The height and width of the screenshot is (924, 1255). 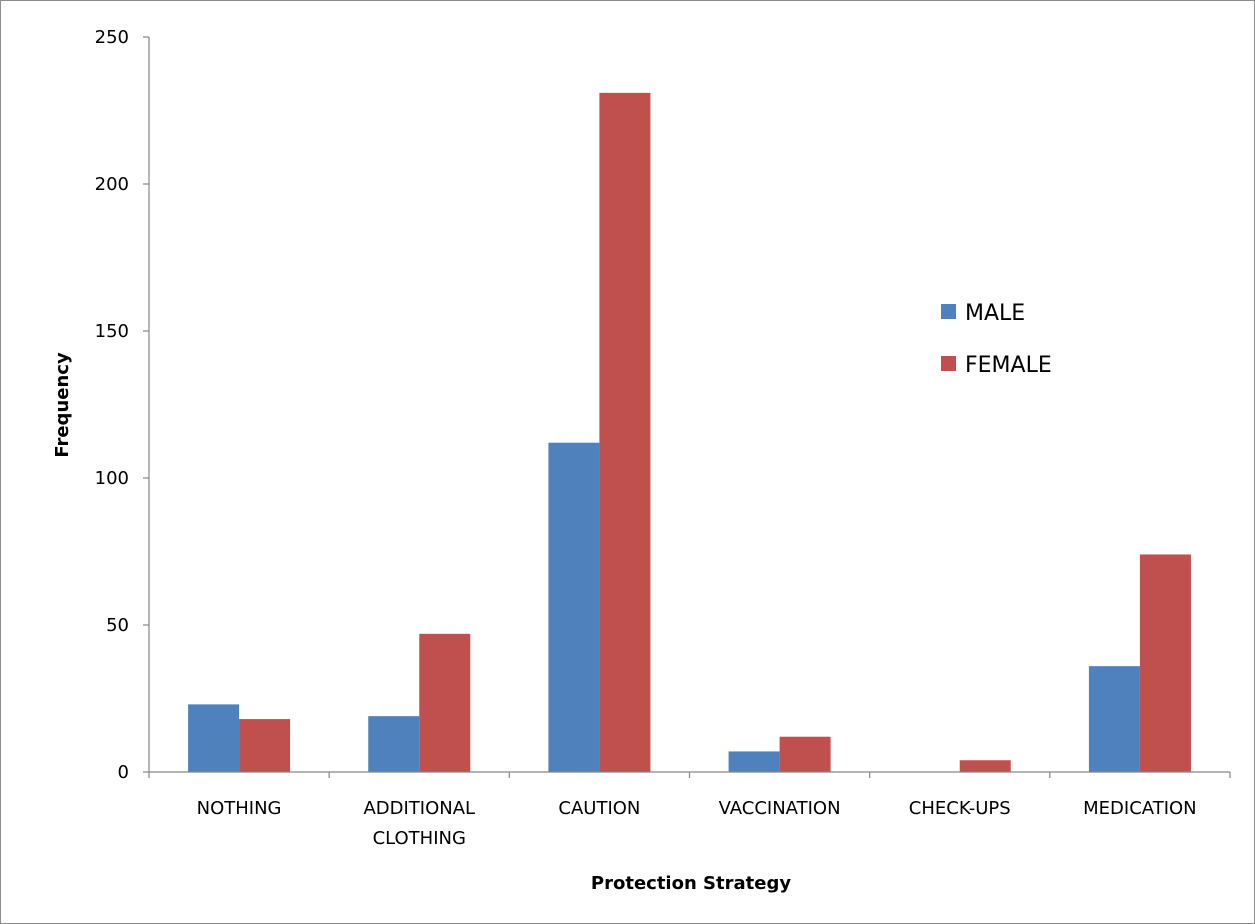 I want to click on x-category-label: CHECK-UPS, so click(x=960, y=808).